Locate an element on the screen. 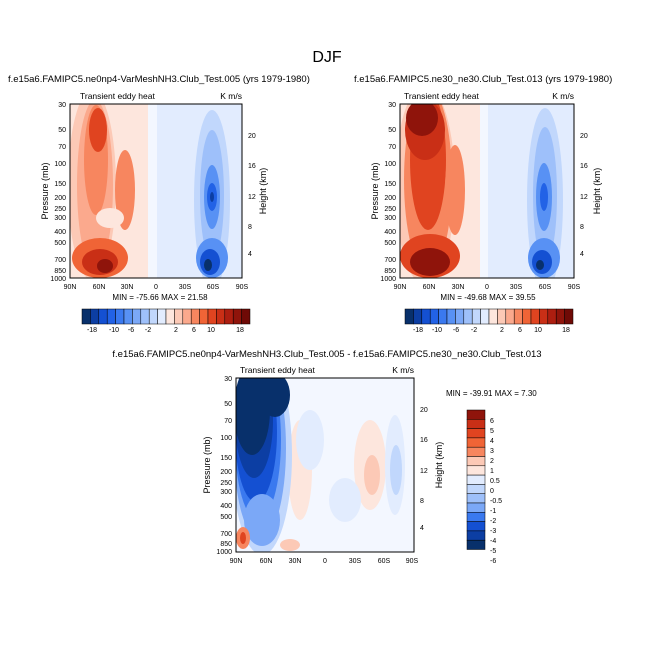  panel-c-colorbar-labels: 6 5 4 3 2 1 0.5 0 -0.5 -1 -2 -3 -4 -5 -6 is located at coordinates (496, 491).